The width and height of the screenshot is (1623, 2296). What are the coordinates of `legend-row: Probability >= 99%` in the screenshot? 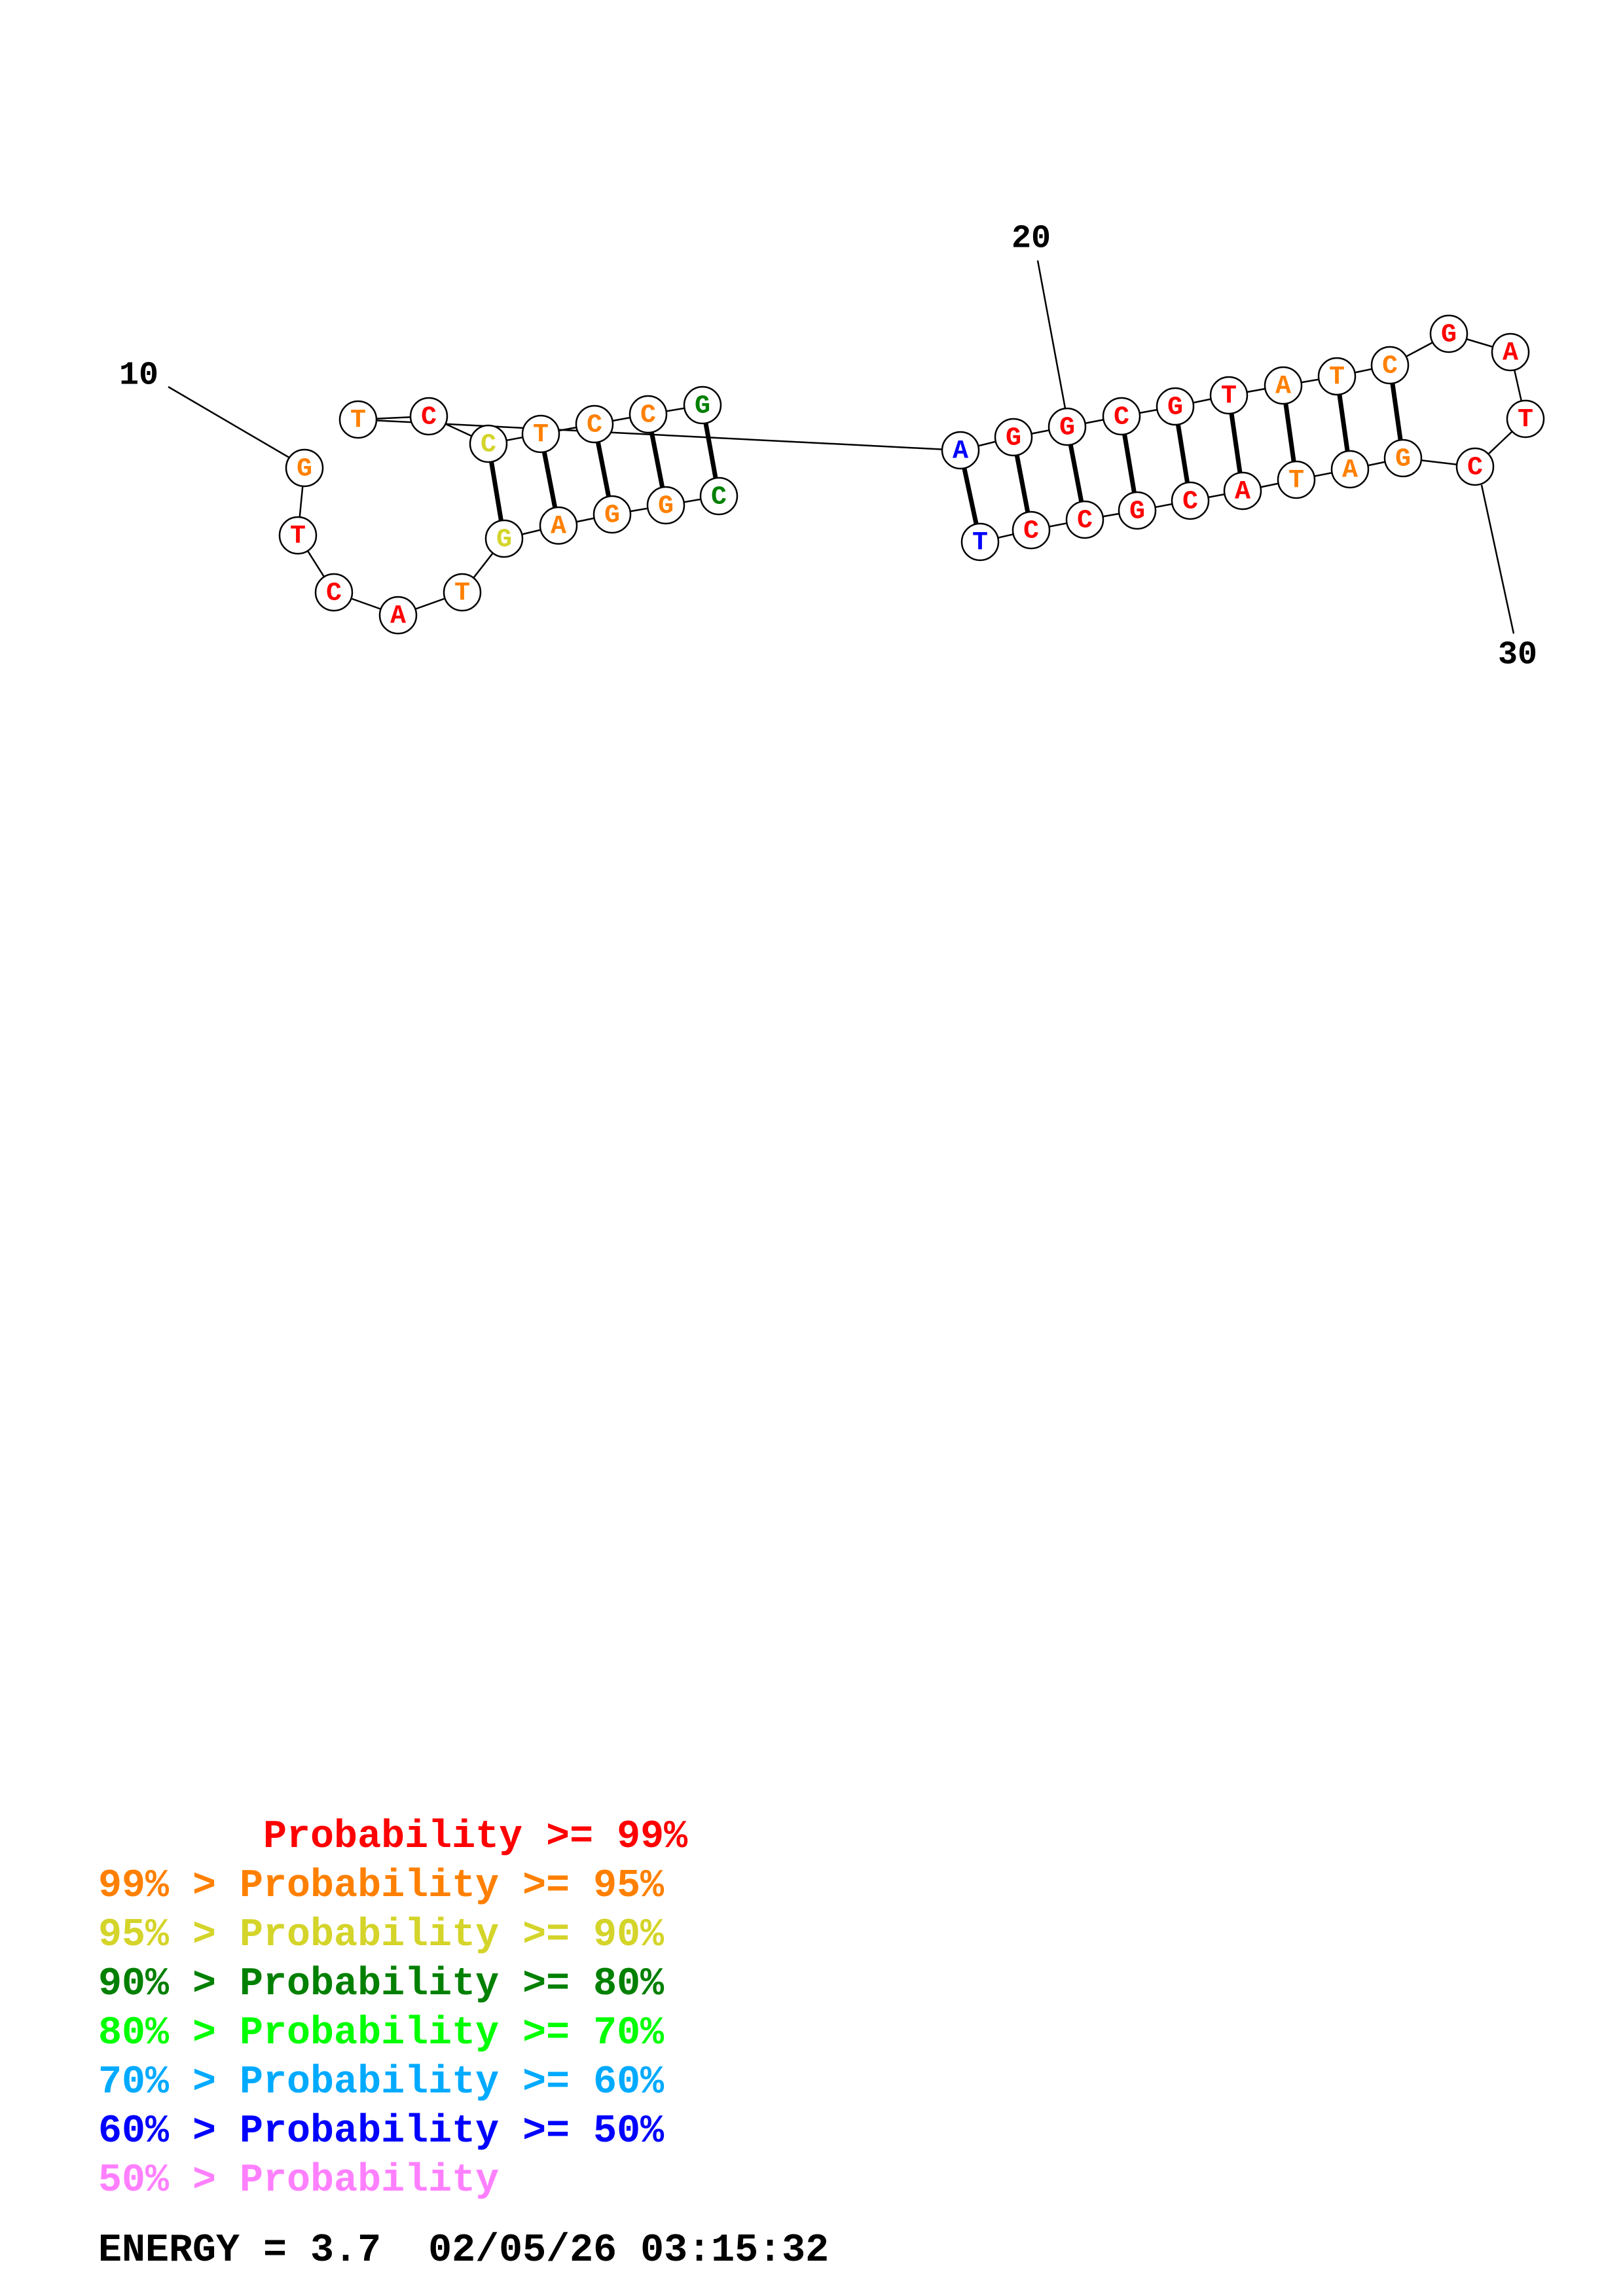 It's located at (393, 1837).